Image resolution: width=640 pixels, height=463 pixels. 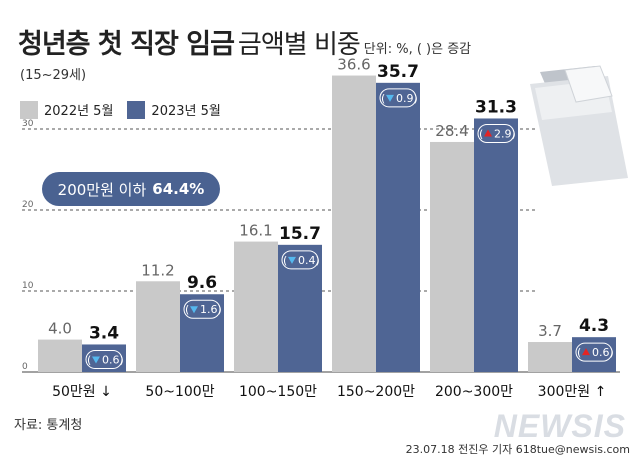 I want to click on legend-swatch-2022, so click(x=29, y=109).